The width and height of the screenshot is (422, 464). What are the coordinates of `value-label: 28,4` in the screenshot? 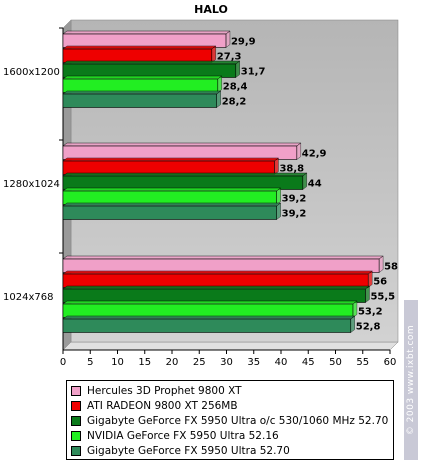 It's located at (235, 87).